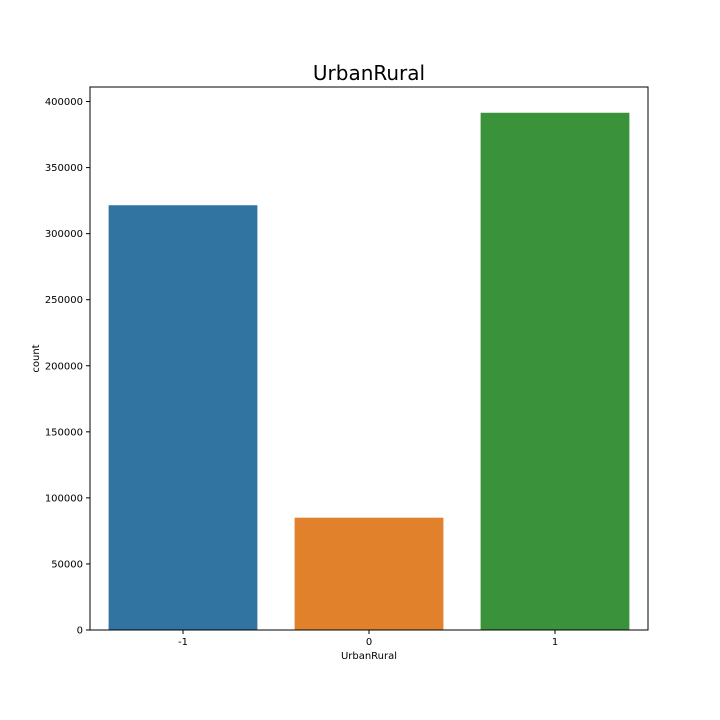 This screenshot has height=720, width=720. Describe the element at coordinates (64, 300) in the screenshot. I see `y-tick-label: 250000` at that location.